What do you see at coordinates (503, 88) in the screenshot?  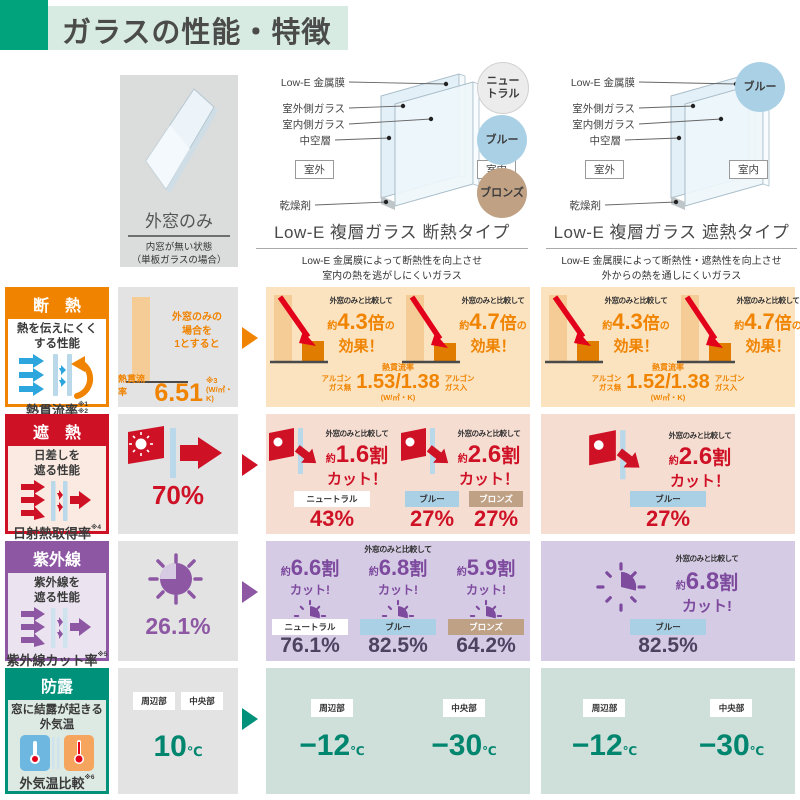 I see `color-swatch-neutral: ニュー トラル` at bounding box center [503, 88].